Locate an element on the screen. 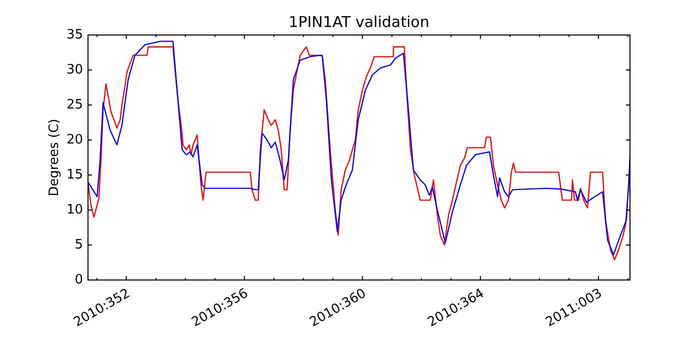  chart-title: 1PIN1AT validation is located at coordinates (359, 22).